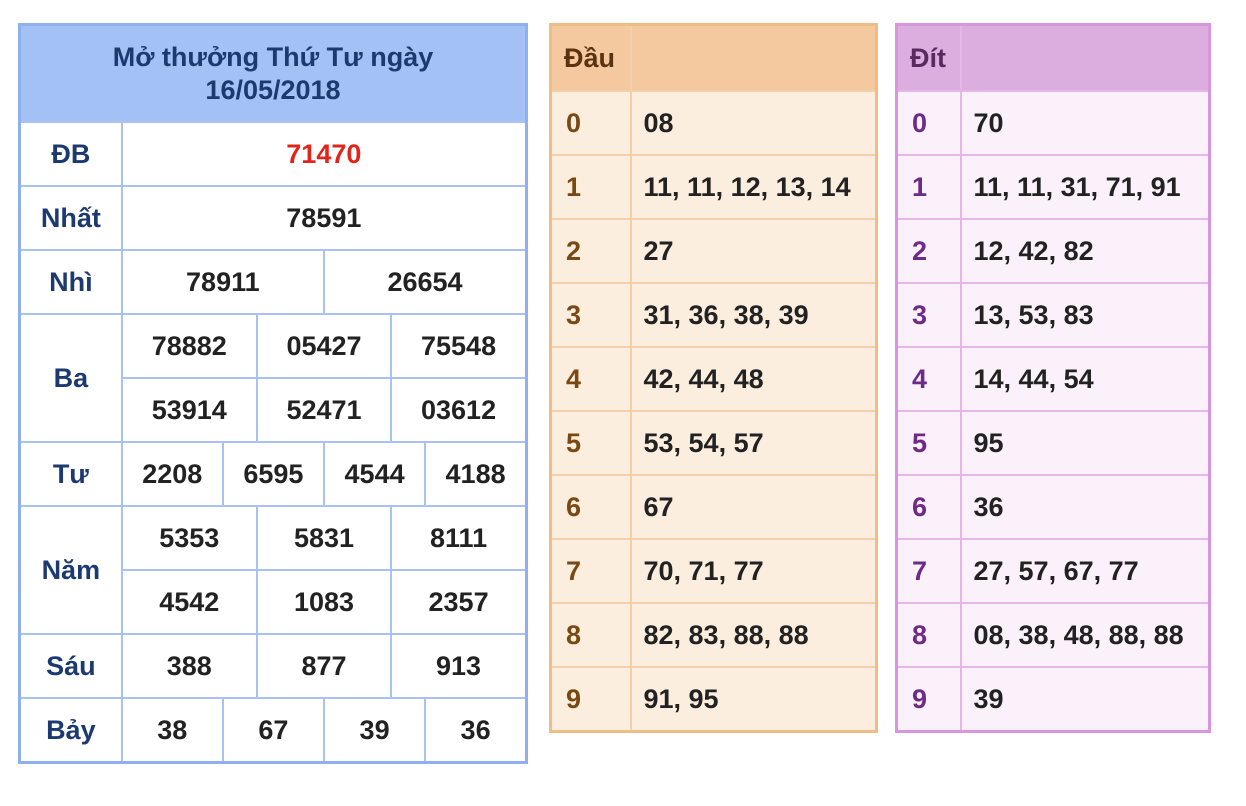 Image resolution: width=1246 pixels, height=806 pixels. Describe the element at coordinates (1085, 443) in the screenshot. I see `digit-numbers: 95` at that location.